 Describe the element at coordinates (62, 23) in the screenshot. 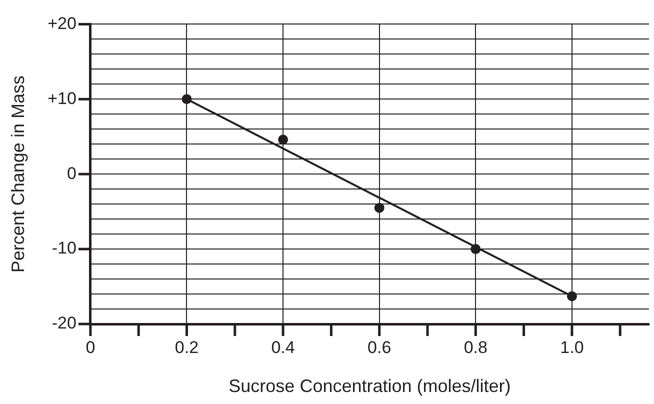

I see `y-tick-label: +20` at that location.